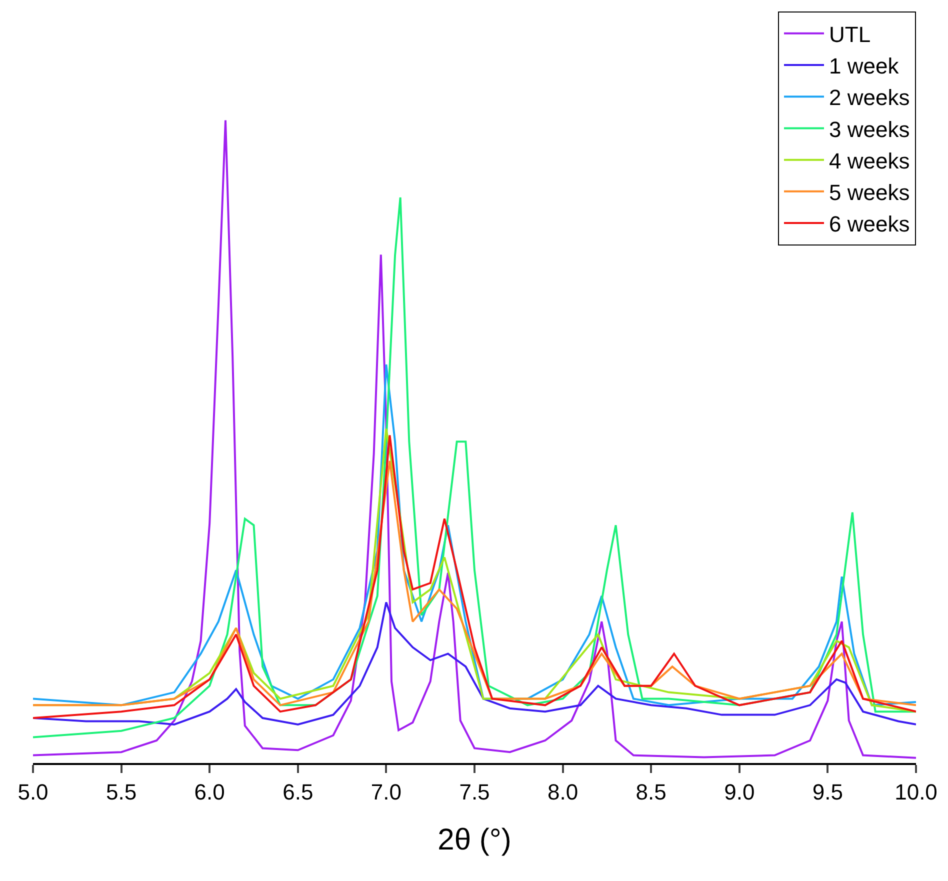 Image resolution: width=948 pixels, height=881 pixels. Describe the element at coordinates (33, 791) in the screenshot. I see `x-tick-label: 5.0` at that location.